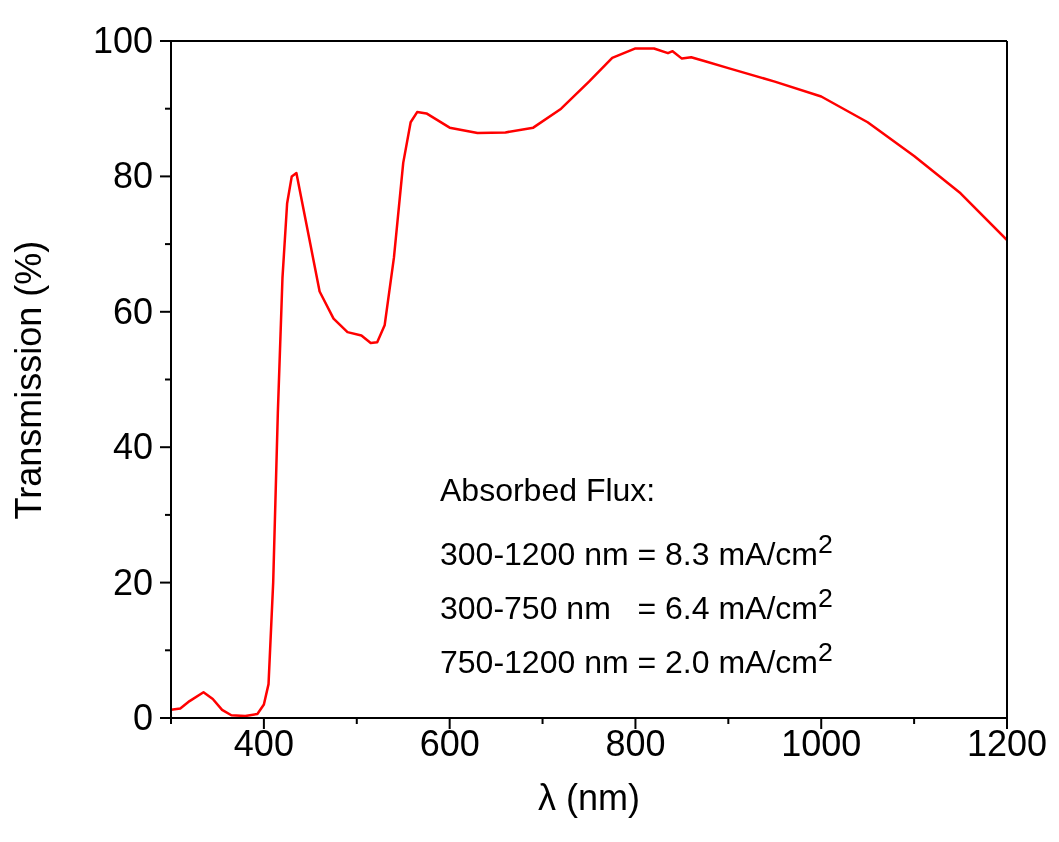 This screenshot has height=842, width=1059. I want to click on y-tick-label: 60, so click(132, 311).